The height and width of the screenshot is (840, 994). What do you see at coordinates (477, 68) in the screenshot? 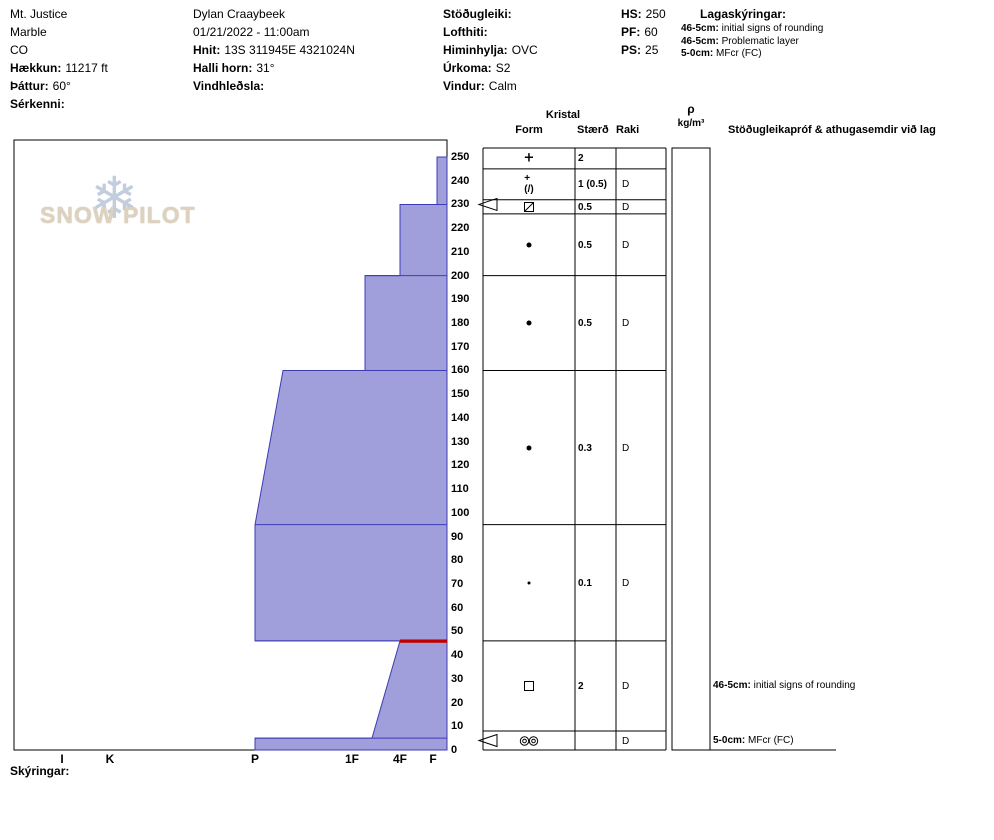
I see `precipitation: Úrkoma: S2` at bounding box center [477, 68].